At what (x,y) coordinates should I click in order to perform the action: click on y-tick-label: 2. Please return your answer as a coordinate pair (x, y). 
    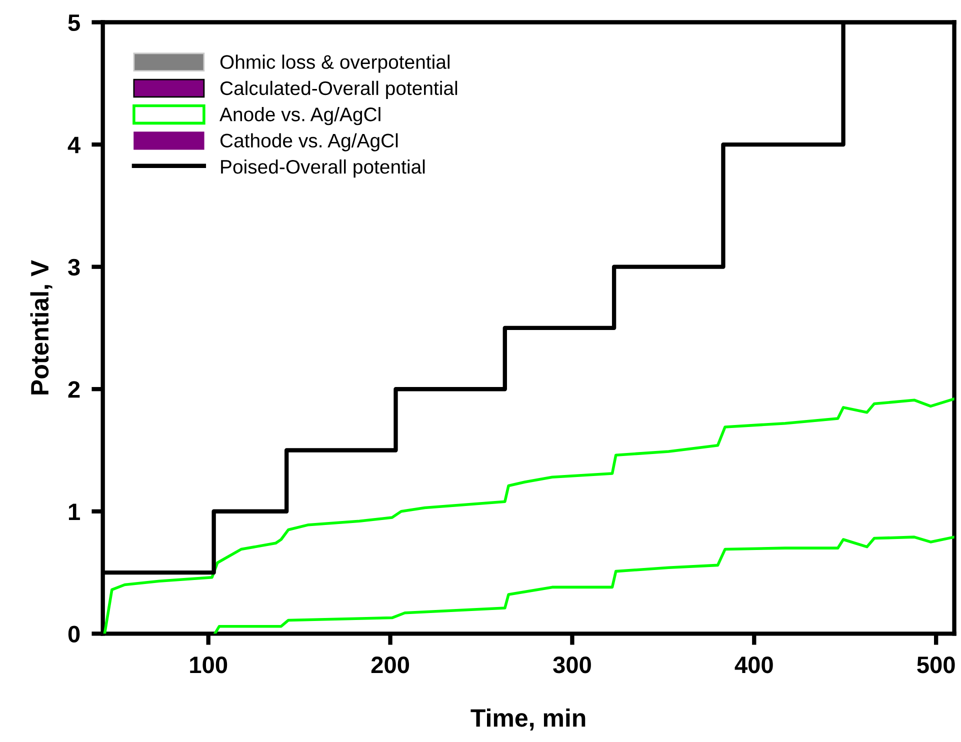
    Looking at the image, I should click on (74, 389).